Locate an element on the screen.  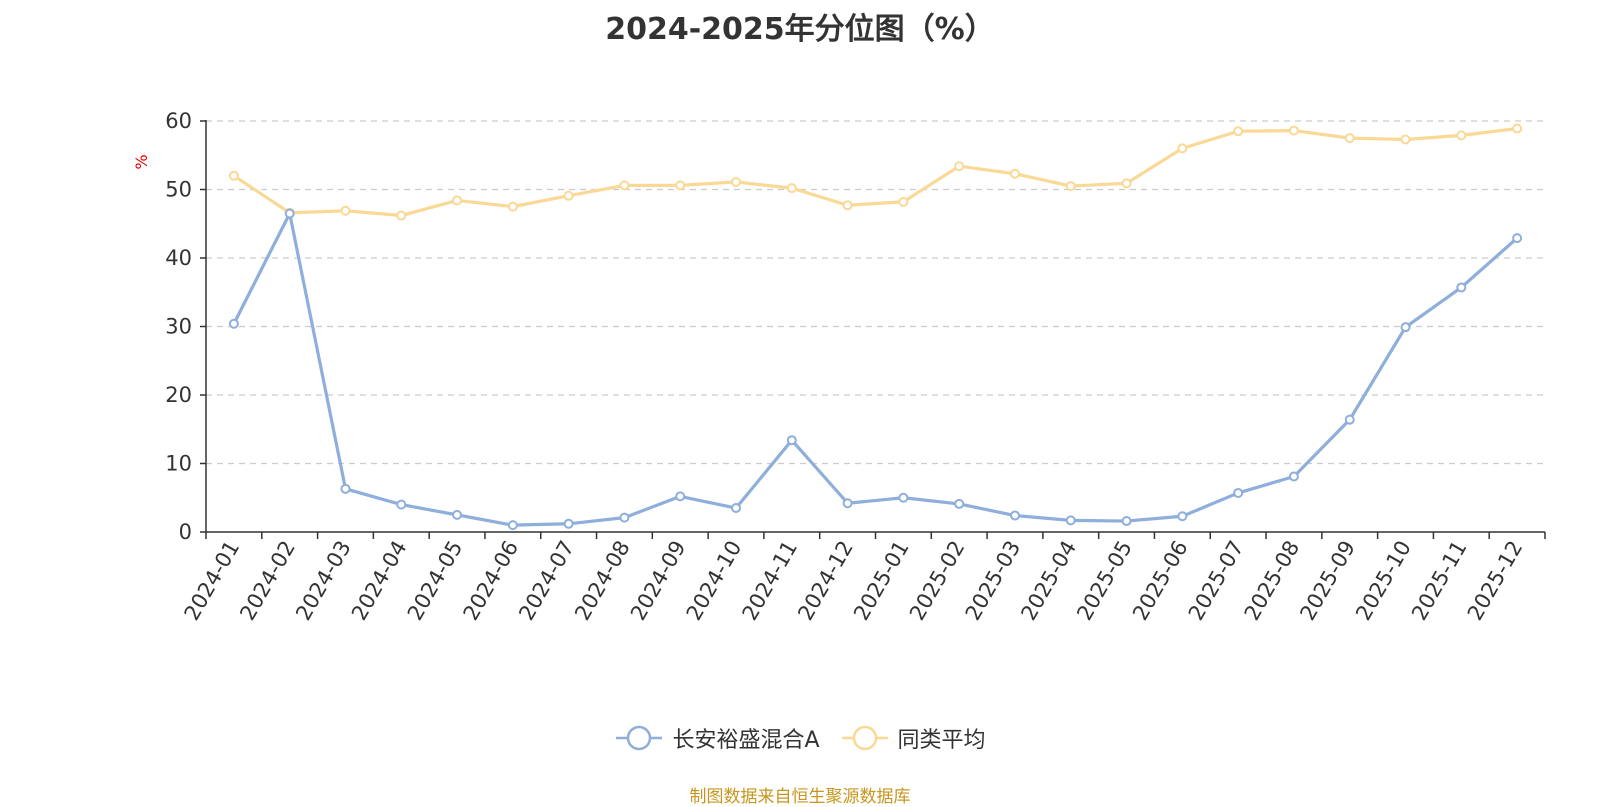
legend-item-1: 长安裕盛混合A is located at coordinates (717, 738).